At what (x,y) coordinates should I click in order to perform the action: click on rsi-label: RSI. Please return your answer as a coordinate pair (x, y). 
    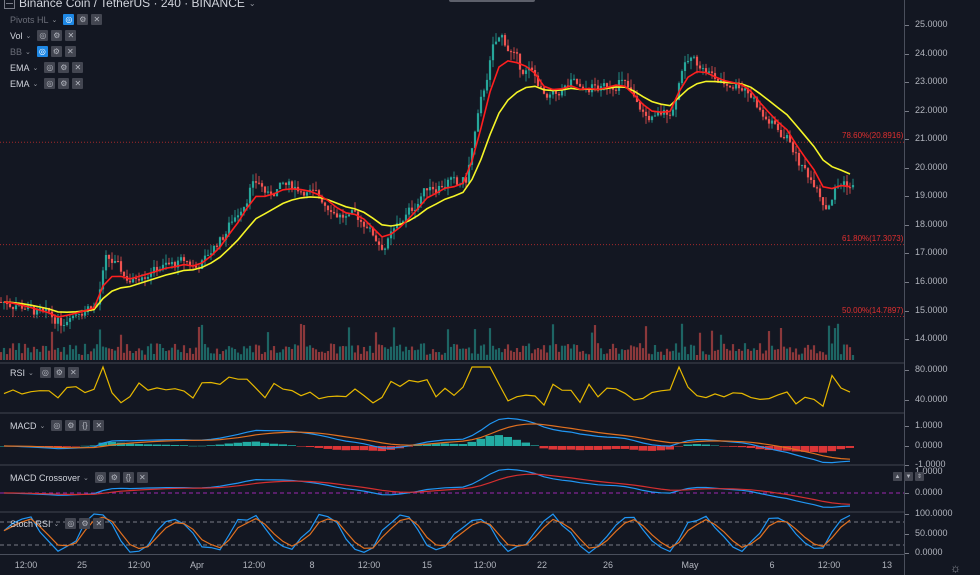
    Looking at the image, I should click on (18, 372).